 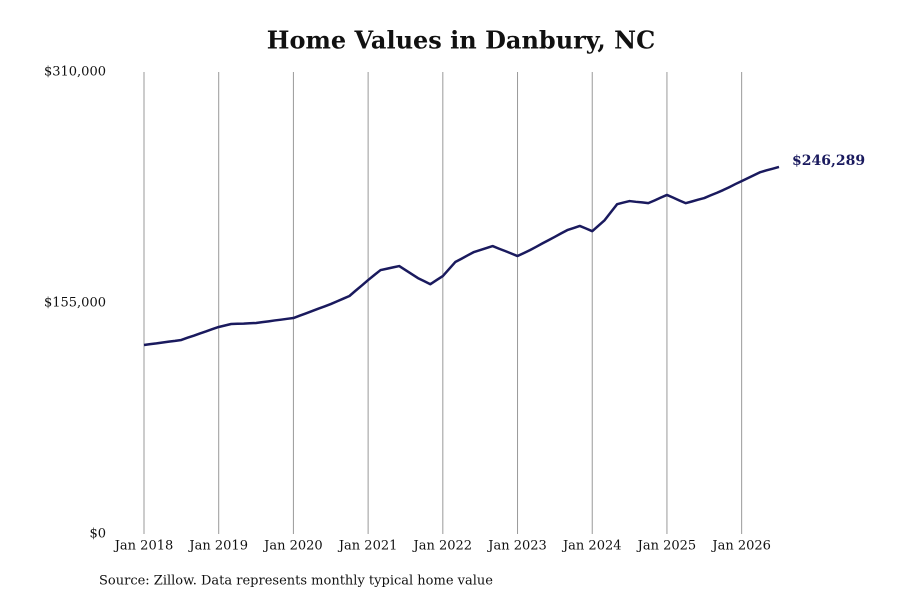 I want to click on x-tick-label: Jan 2018, so click(x=143, y=546).